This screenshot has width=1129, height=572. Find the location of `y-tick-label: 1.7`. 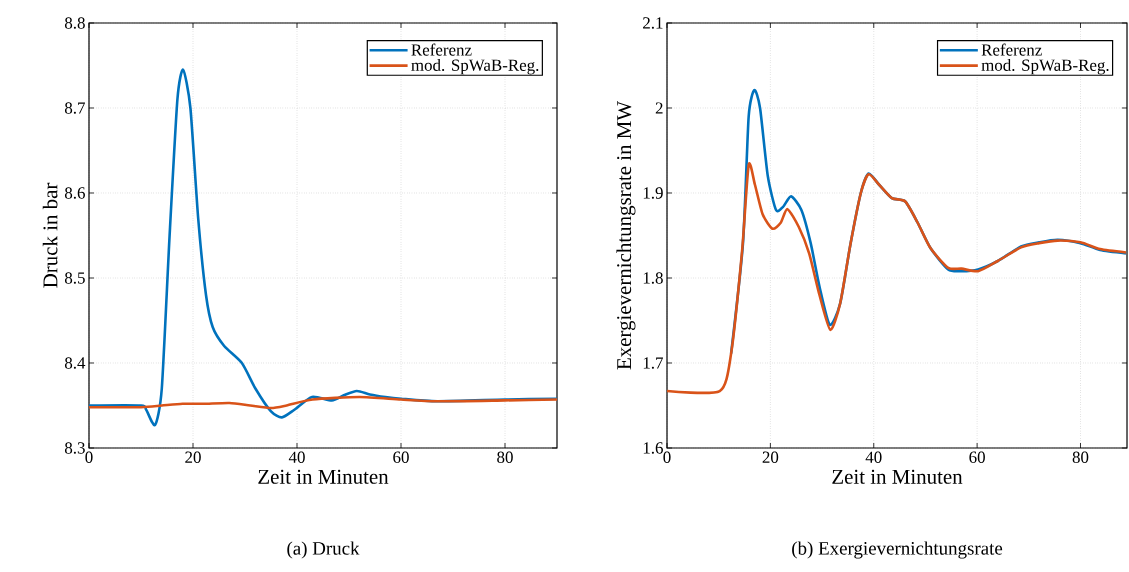

y-tick-label: 1.7 is located at coordinates (653, 363).